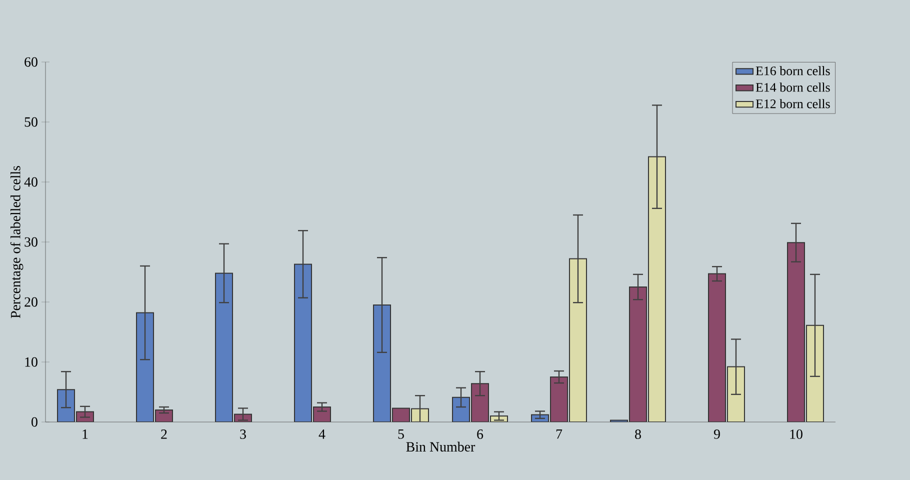 The height and width of the screenshot is (480, 910). What do you see at coordinates (31, 362) in the screenshot?
I see `y-tick-label: 10` at bounding box center [31, 362].